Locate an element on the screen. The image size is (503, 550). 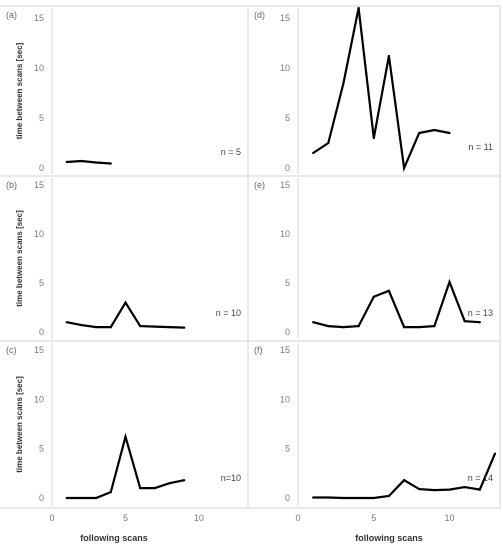
panel-label: (f) is located at coordinates (258, 350).